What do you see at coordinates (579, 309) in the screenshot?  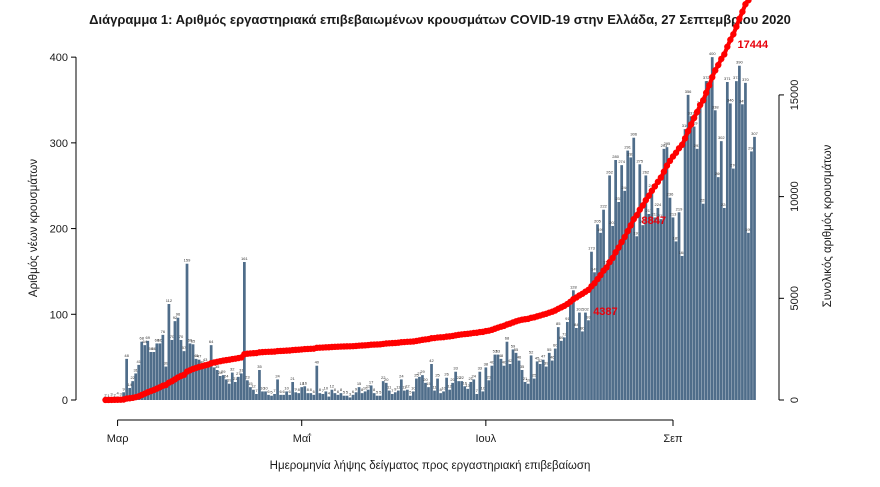 I see `bar-label-157: 102` at bounding box center [579, 309].